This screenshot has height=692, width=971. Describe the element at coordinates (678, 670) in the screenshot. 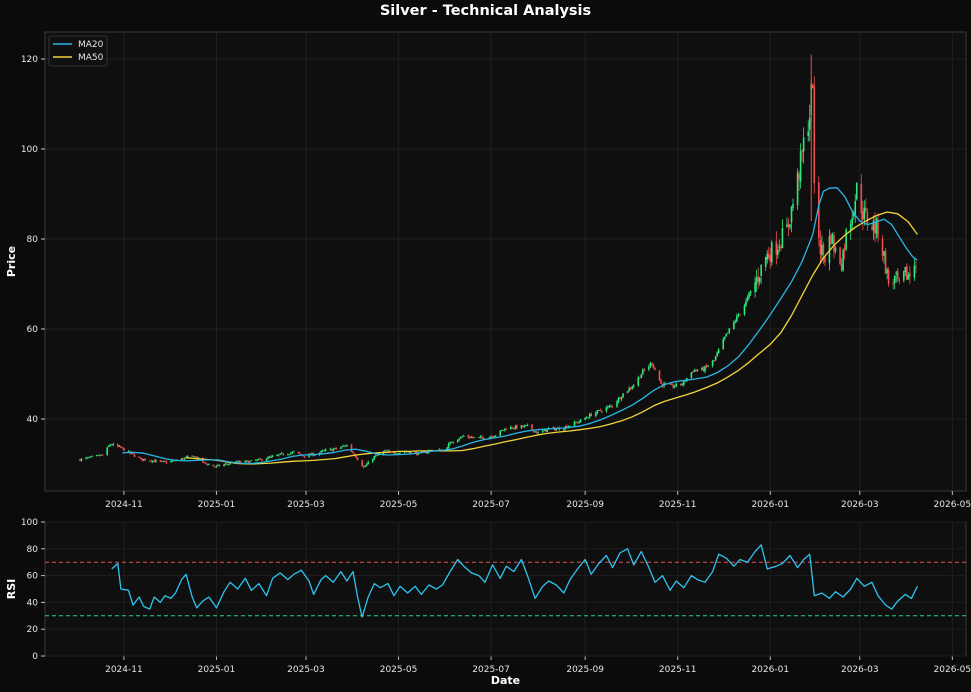

I see `rsi-x-tick-label: 2025-11` at that location.